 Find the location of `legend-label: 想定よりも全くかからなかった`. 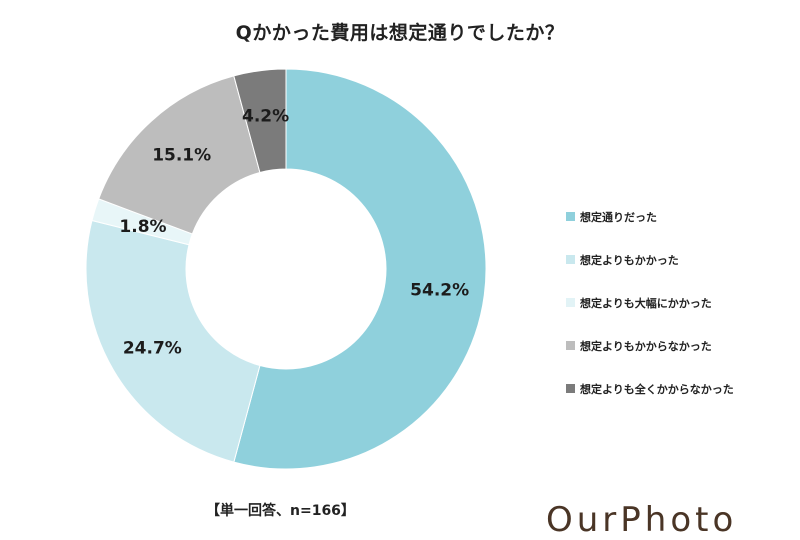

legend-label: 想定よりも全くかからなかった is located at coordinates (657, 389).